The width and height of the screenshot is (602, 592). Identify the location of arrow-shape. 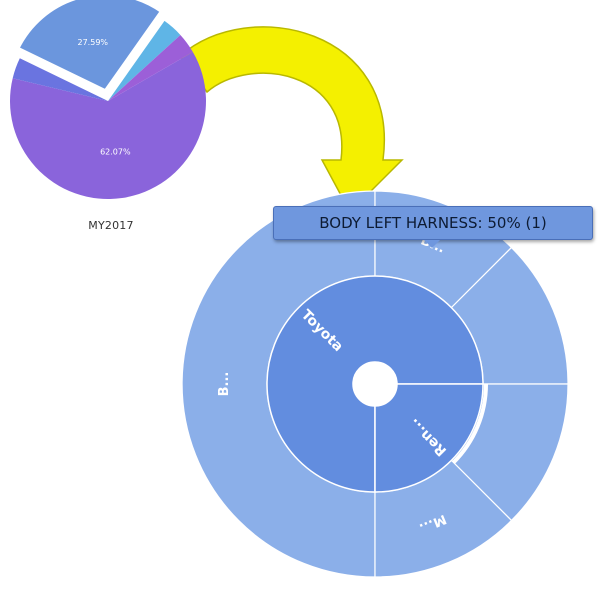
(291, 120).